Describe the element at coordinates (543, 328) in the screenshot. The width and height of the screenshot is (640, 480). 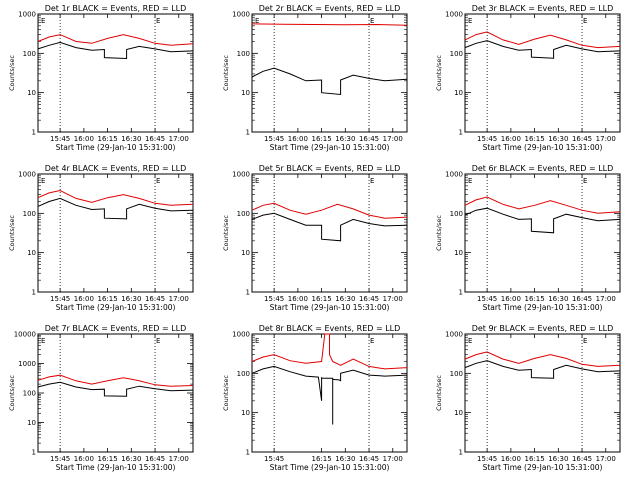
I see `chart-title: Det 9r BLACK = Events, RED = LLD` at that location.